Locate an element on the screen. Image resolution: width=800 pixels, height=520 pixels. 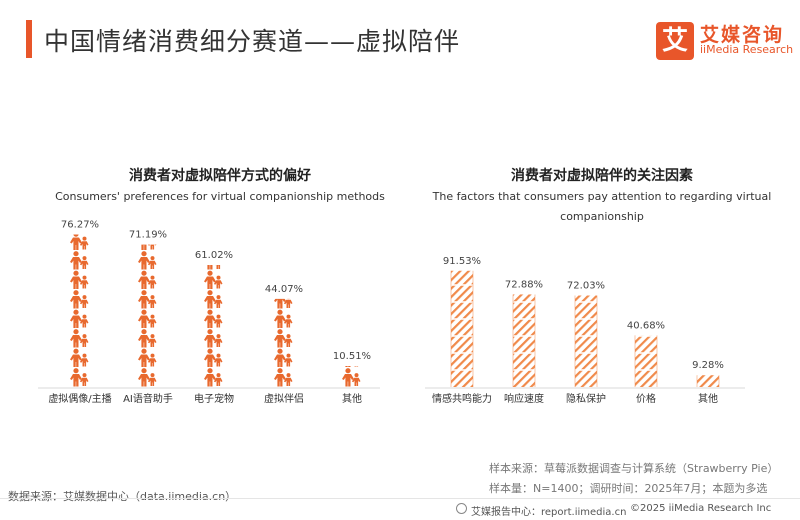
chart-left-title: 消费者对虚拟陪伴方式的偏好 is located at coordinates (220, 176).